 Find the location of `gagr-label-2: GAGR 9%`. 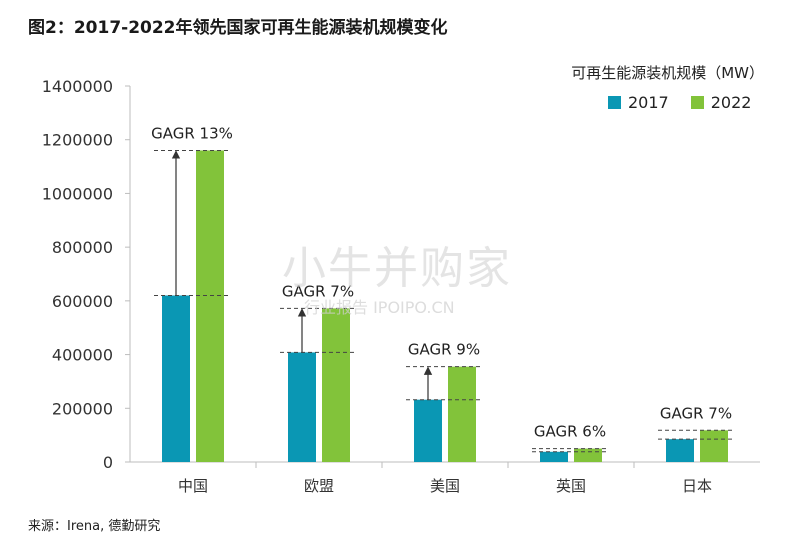

gagr-label-2: GAGR 9% is located at coordinates (444, 350).